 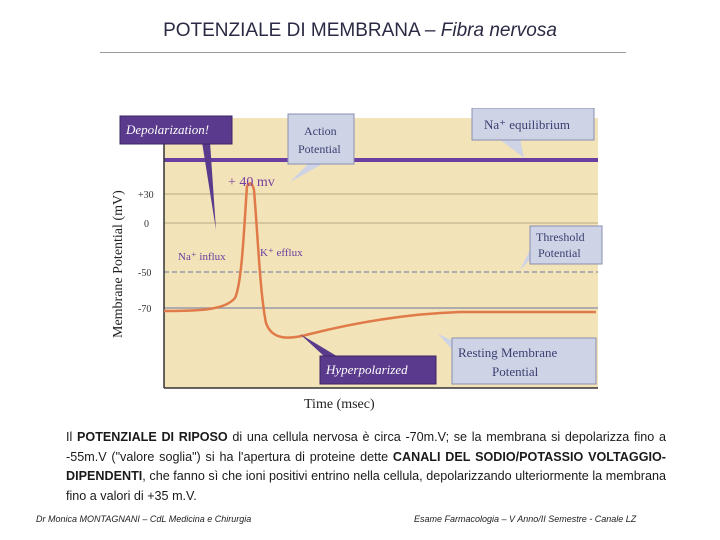 I want to click on y-tick-plus30: +30, so click(x=146, y=195).